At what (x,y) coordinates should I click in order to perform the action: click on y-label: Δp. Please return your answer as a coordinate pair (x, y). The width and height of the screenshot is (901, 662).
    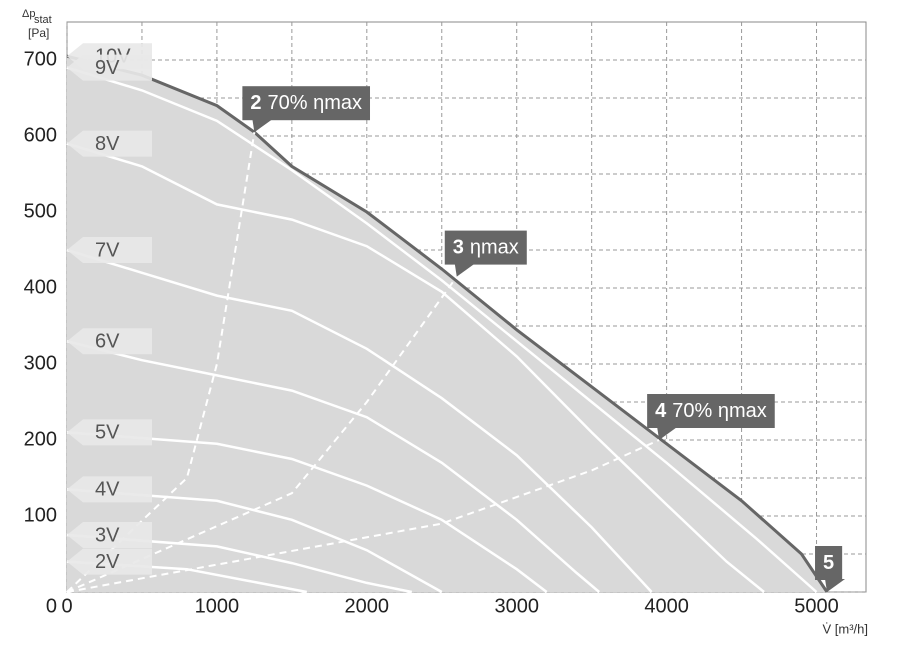
    Looking at the image, I should click on (28, 14).